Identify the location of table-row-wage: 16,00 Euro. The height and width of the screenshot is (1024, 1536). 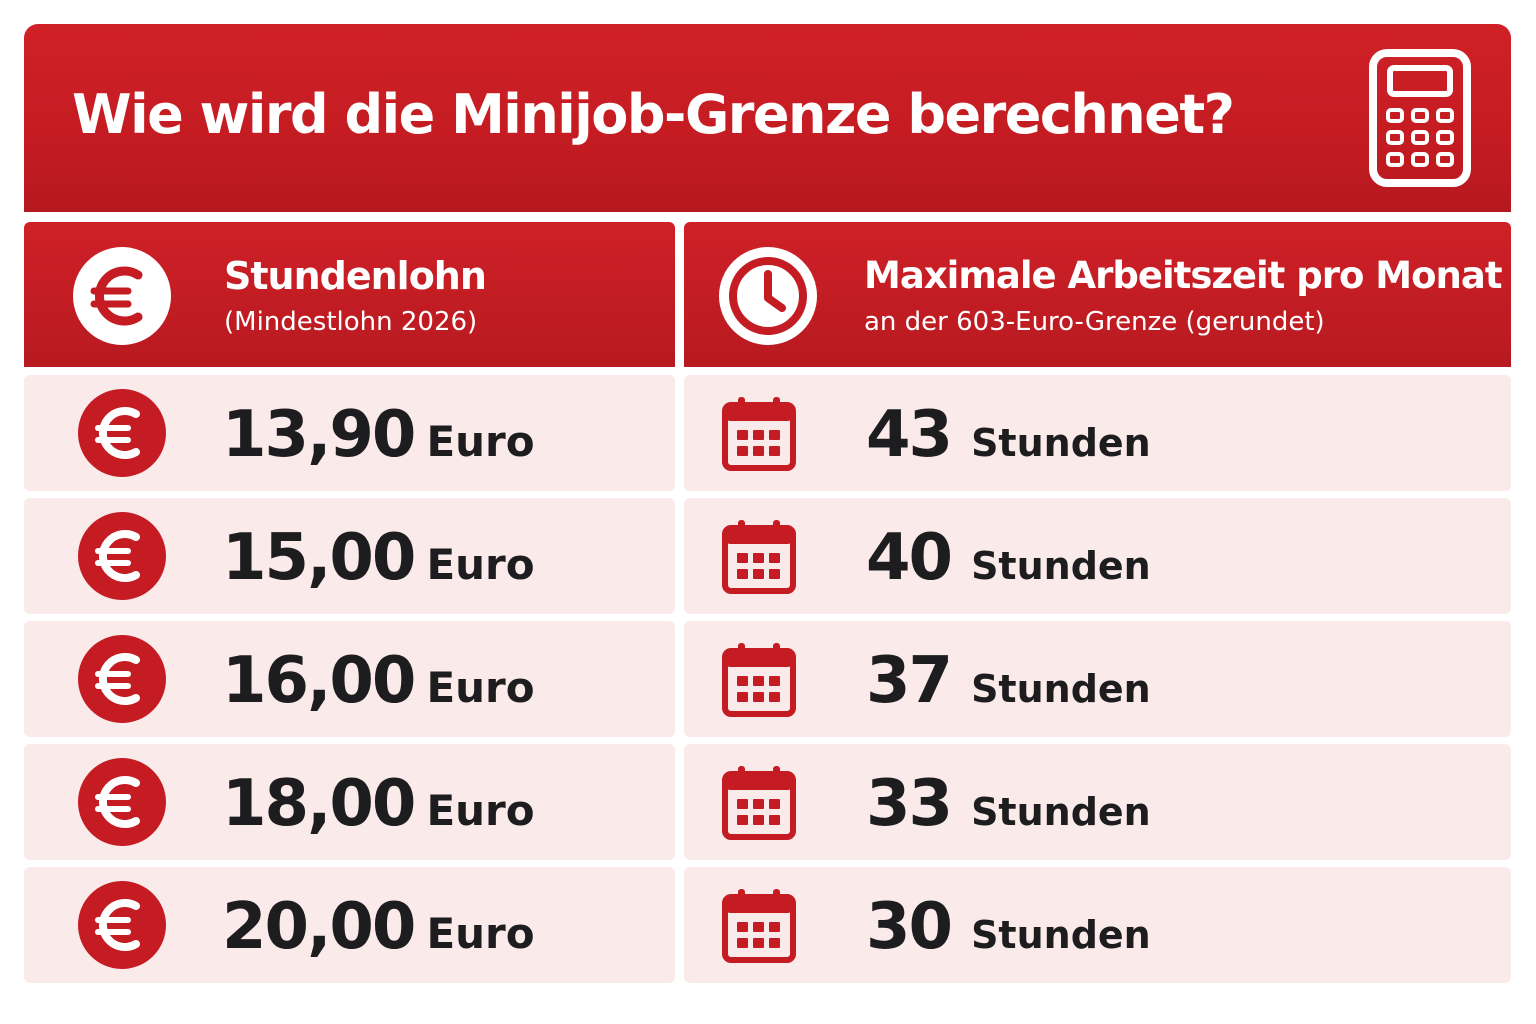
(349, 679).